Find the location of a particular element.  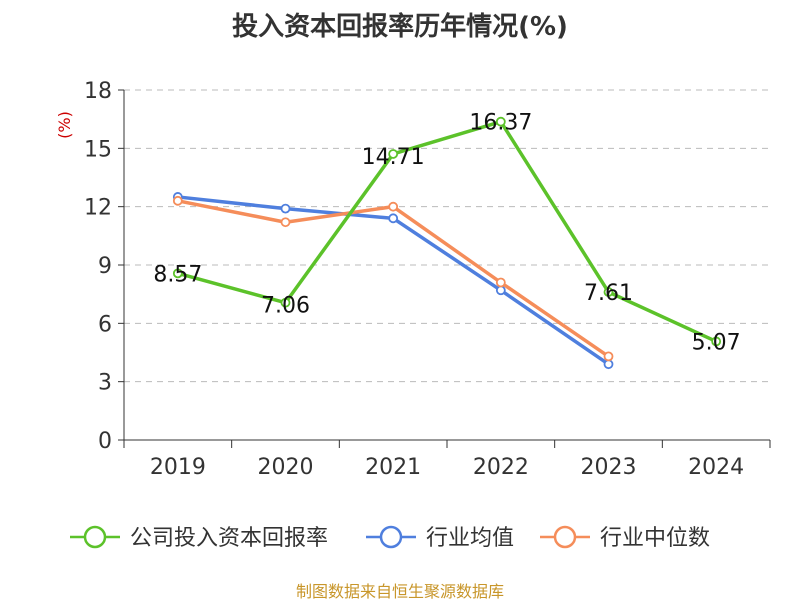

source-note: 制图数据来自恒生聚源数据库 is located at coordinates (399, 591).